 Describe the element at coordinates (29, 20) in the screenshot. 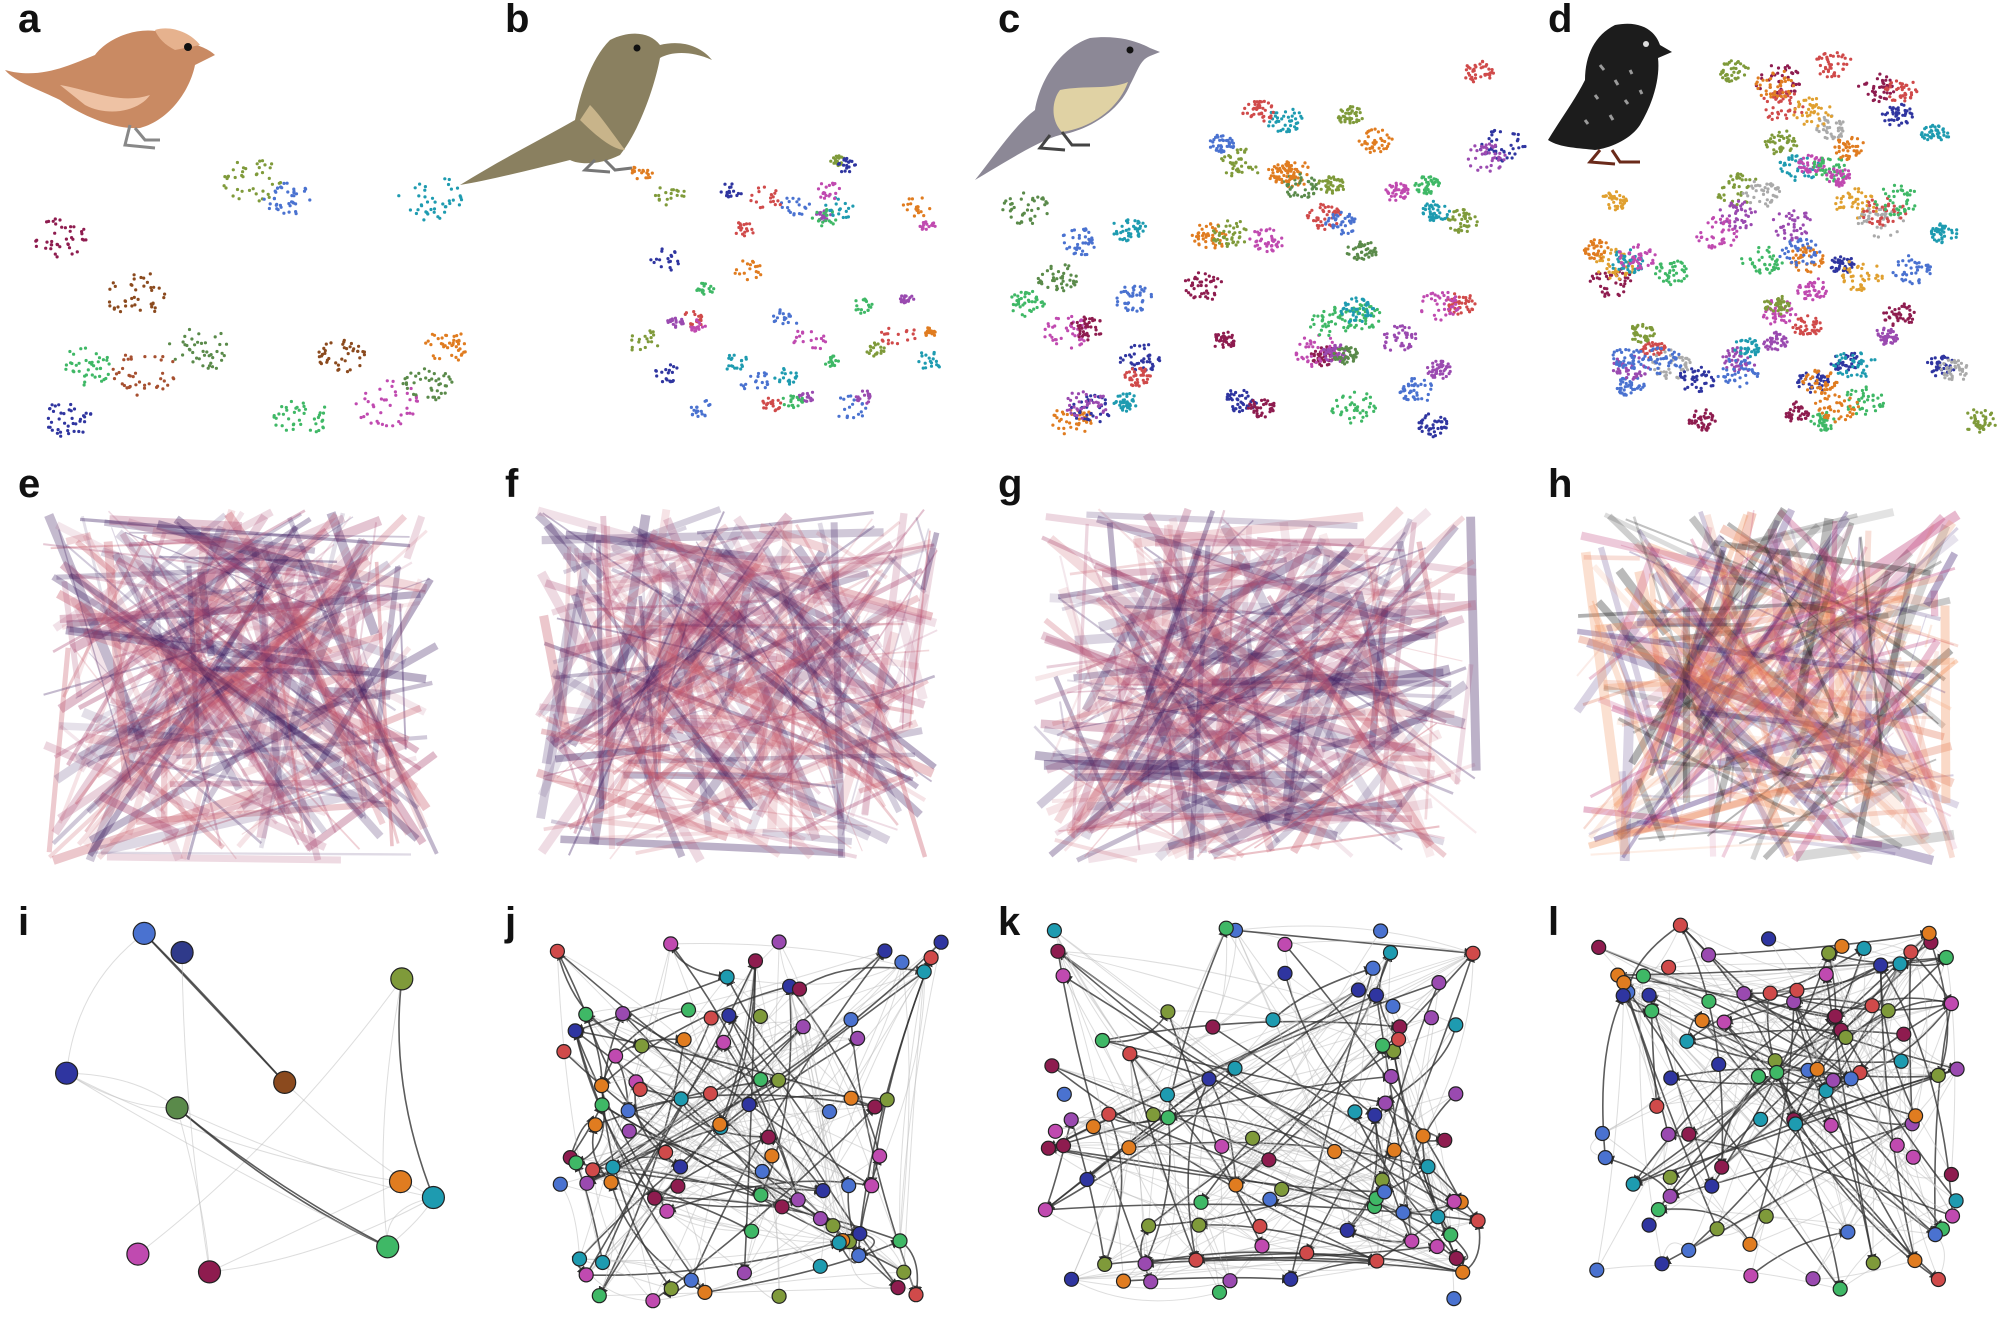

I see `panel-letter-a: a` at that location.